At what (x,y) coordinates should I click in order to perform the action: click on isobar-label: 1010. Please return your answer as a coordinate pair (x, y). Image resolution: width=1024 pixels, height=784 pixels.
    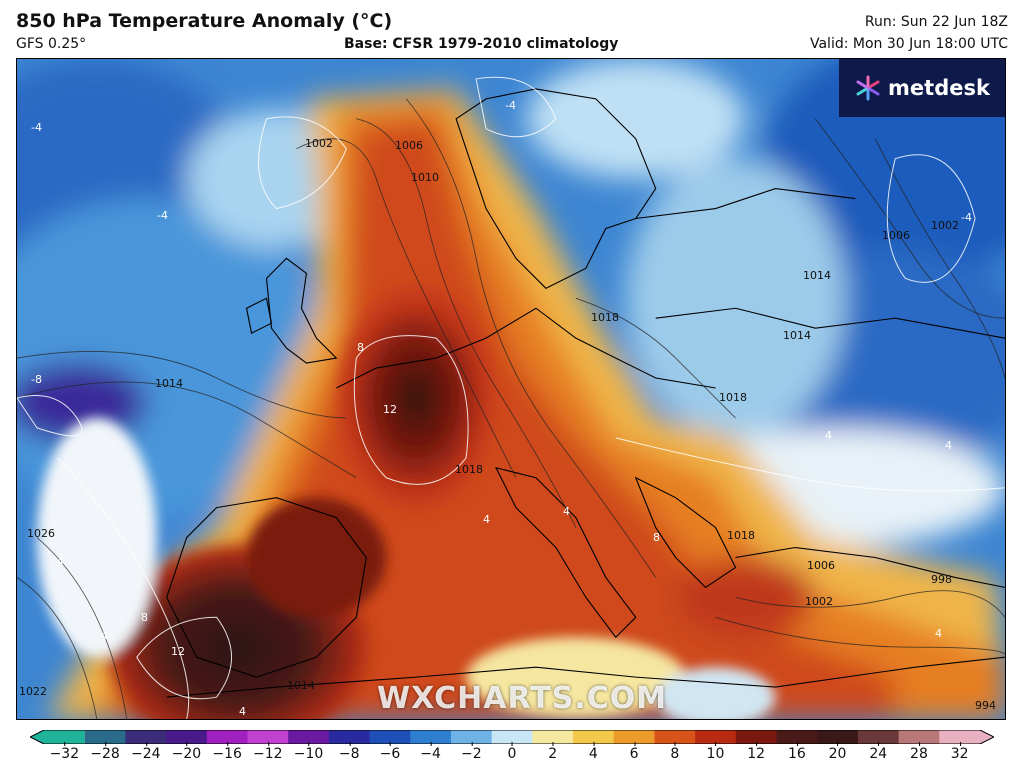
    Looking at the image, I should click on (425, 177).